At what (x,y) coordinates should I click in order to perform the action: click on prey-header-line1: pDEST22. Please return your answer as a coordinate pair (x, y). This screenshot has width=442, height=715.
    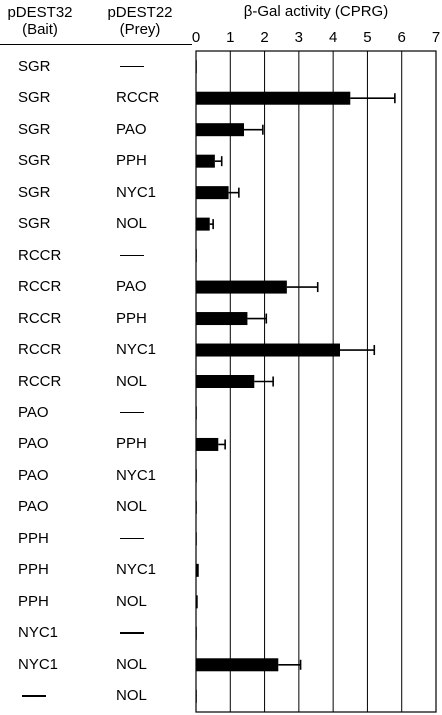
    Looking at the image, I should click on (140, 12).